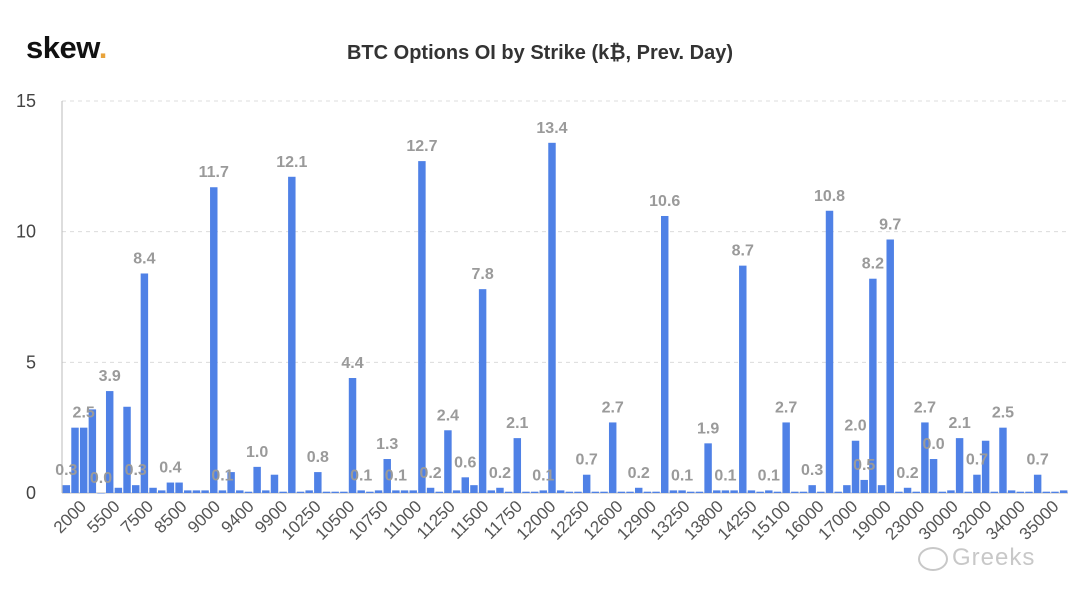  I want to click on data-label: 0.5, so click(864, 465).